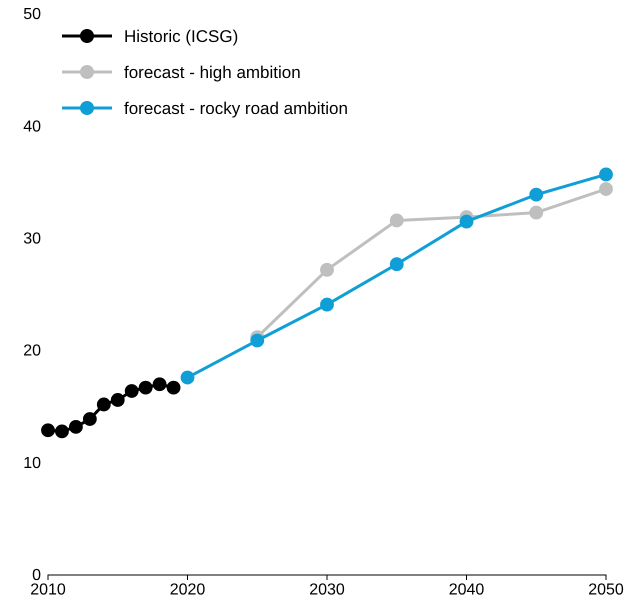  What do you see at coordinates (32, 351) in the screenshot?
I see `y-tick-label: 20` at bounding box center [32, 351].